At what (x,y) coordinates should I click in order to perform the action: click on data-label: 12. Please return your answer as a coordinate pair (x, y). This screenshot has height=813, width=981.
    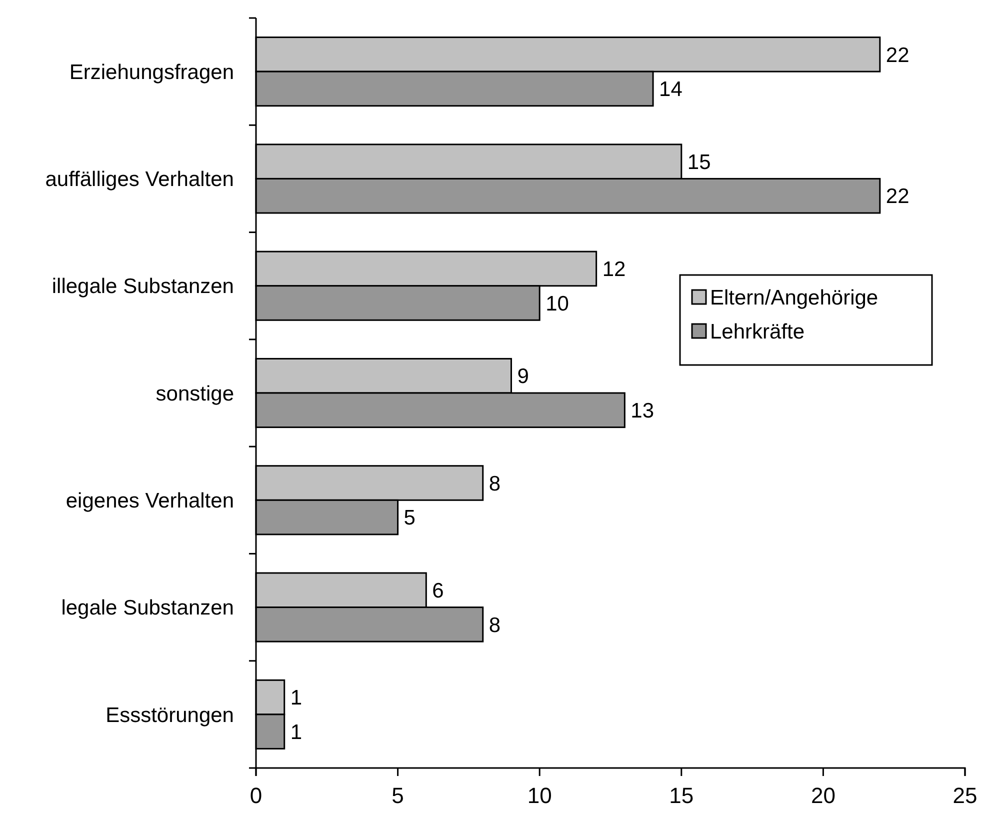
    Looking at the image, I should click on (614, 270).